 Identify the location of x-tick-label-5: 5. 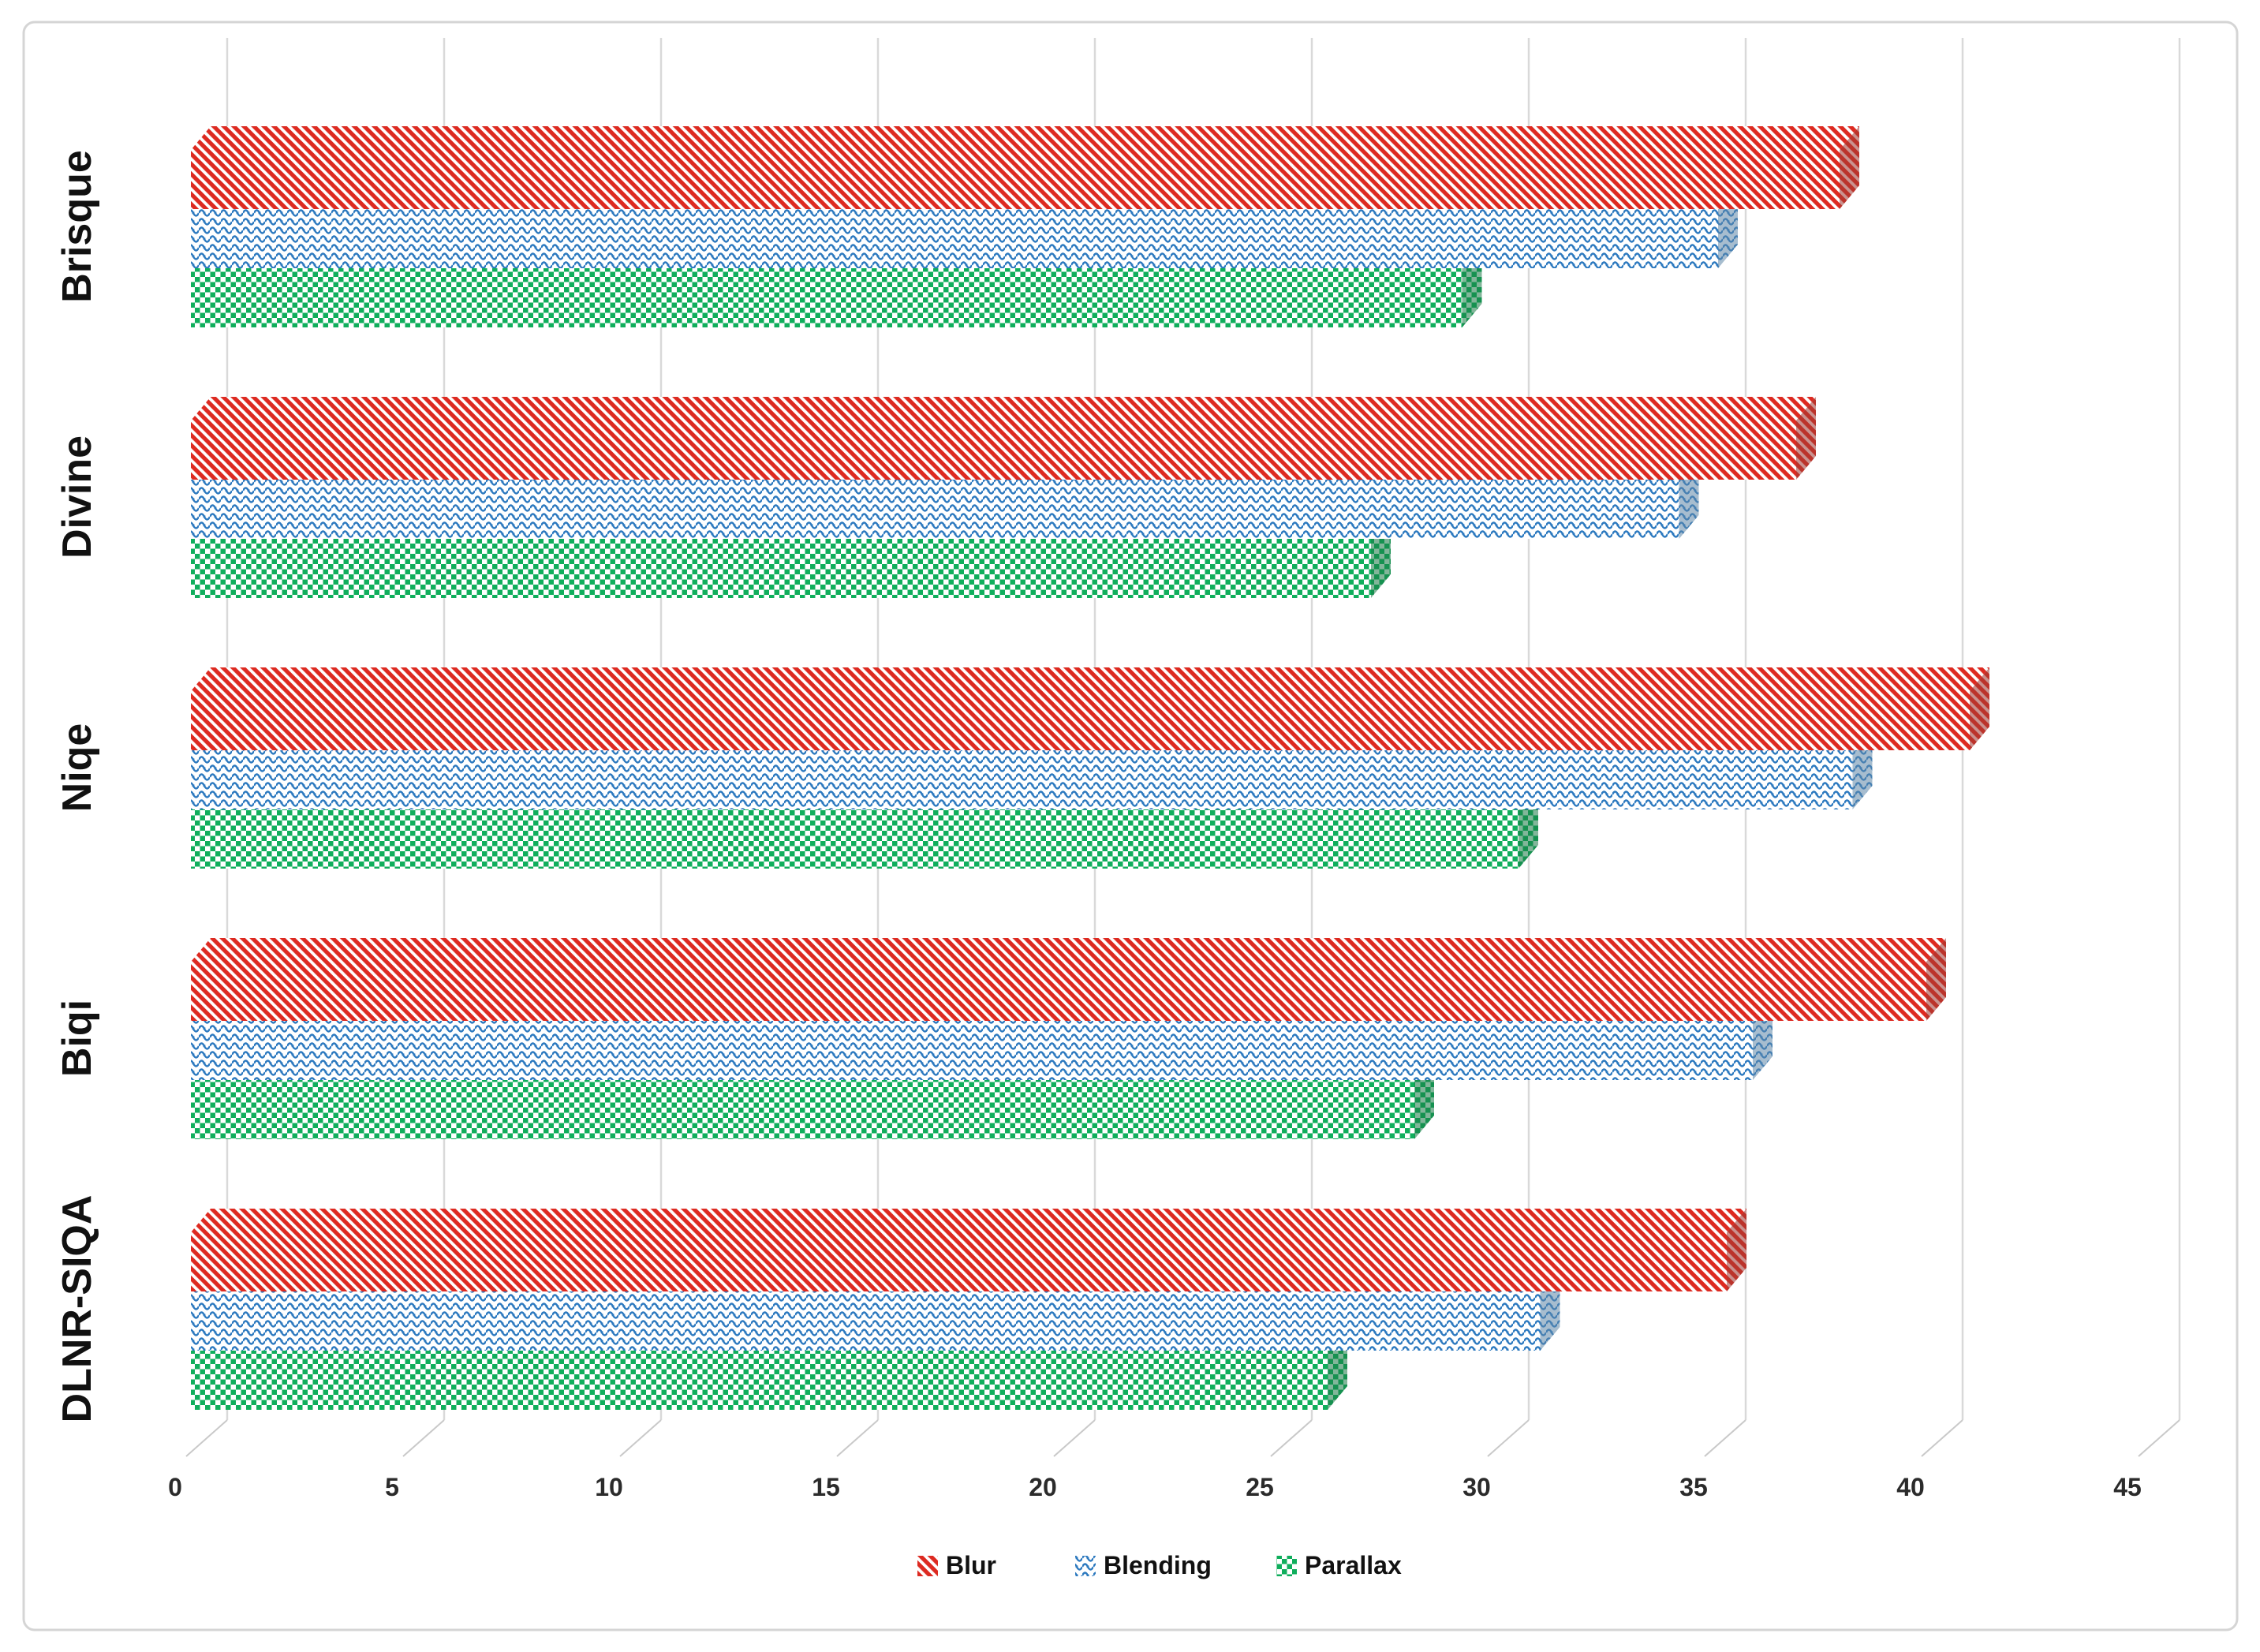
(392, 1487).